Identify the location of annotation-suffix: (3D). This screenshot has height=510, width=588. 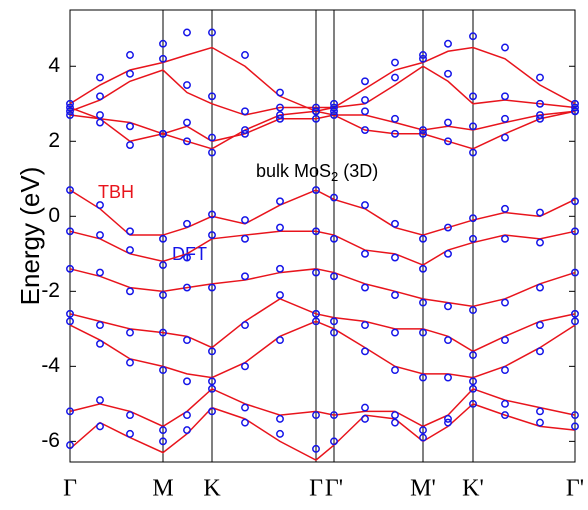
(358, 171).